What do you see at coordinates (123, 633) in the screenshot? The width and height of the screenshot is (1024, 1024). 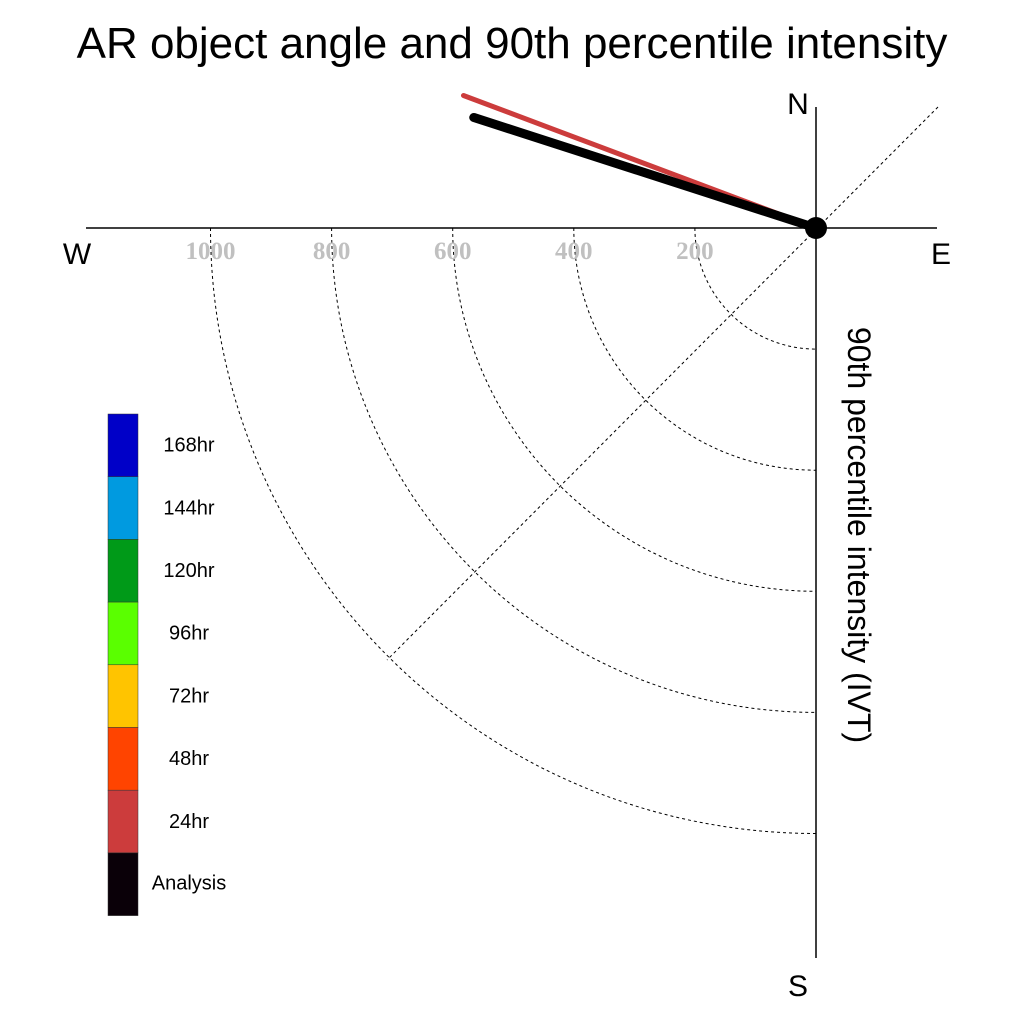 I see `legend-swatch-96hr` at bounding box center [123, 633].